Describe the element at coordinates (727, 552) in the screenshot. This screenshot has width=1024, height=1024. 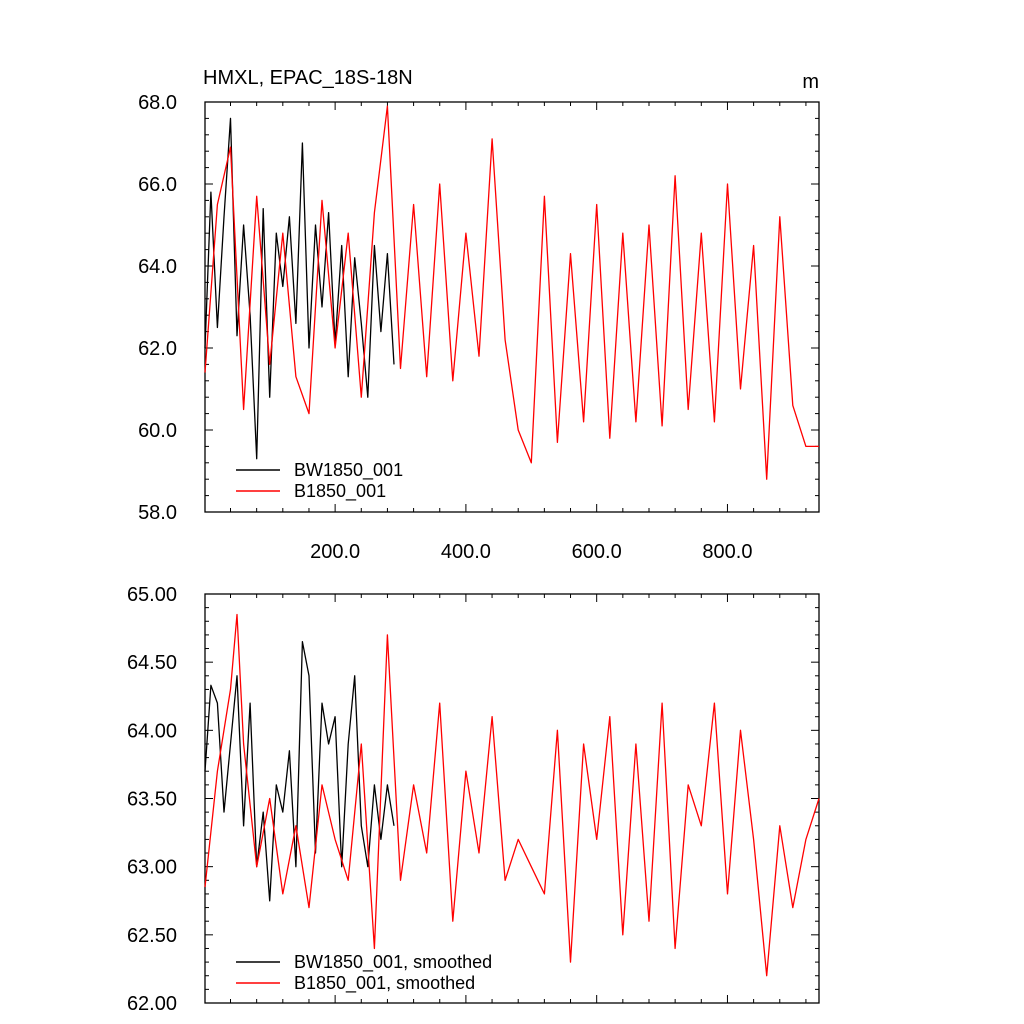
I see `top-x-tick-label: 800.0` at that location.